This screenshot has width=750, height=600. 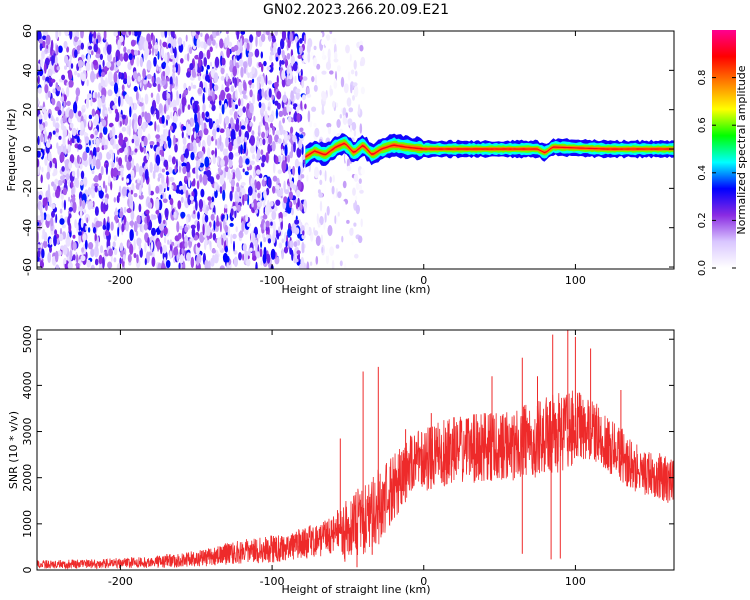 What do you see at coordinates (716, 173) in the screenshot?
I see `colorbar-ticks: 0.0 0.2 0.4 0.6 0.8` at bounding box center [716, 173].